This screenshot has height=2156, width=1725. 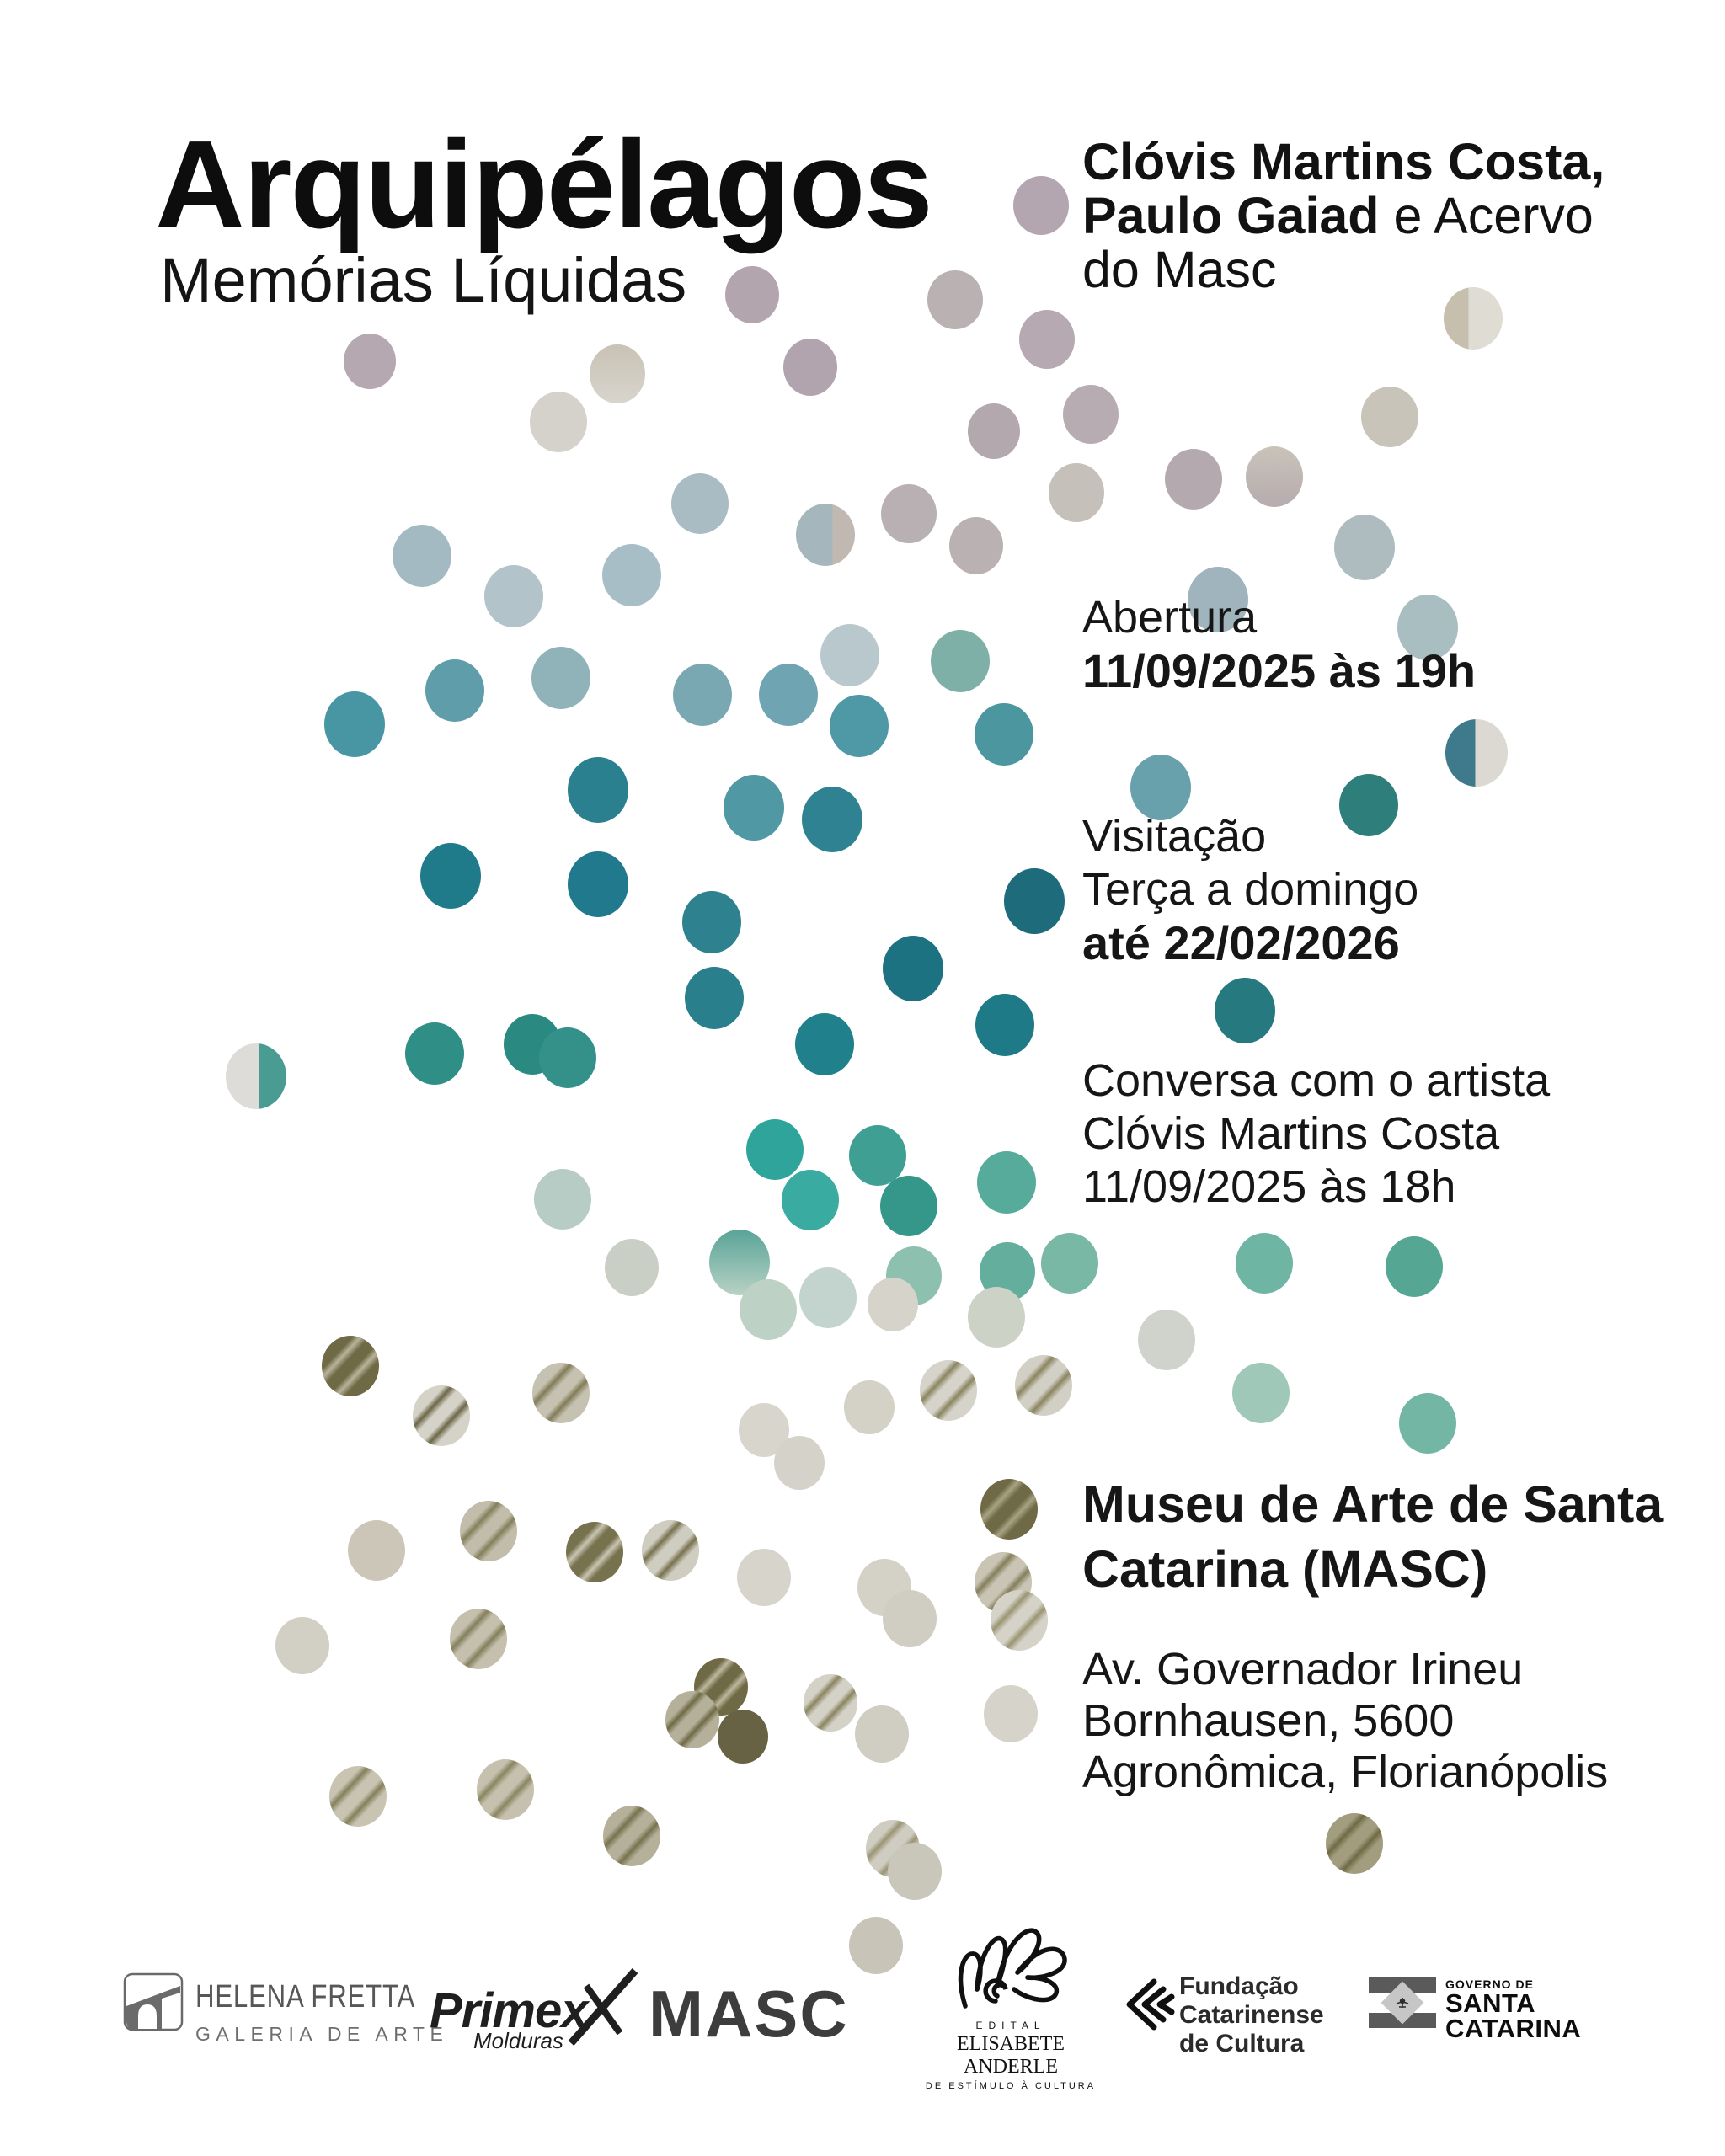 I want to click on poster-subtitle: Memórias Líquidas, so click(x=423, y=280).